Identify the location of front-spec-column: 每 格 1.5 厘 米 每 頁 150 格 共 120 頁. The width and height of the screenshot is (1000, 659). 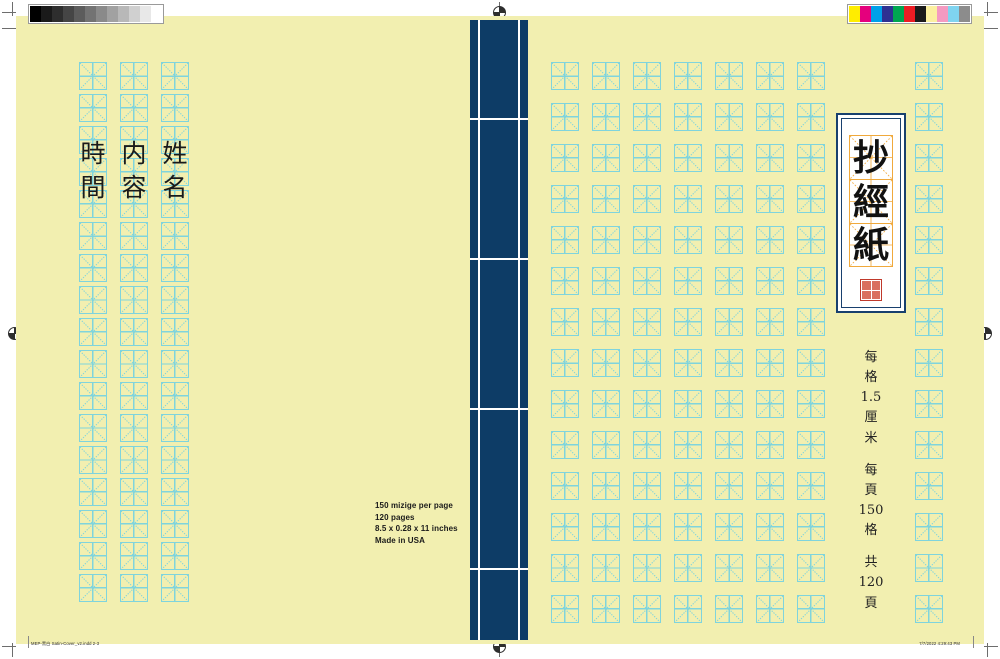
(871, 481).